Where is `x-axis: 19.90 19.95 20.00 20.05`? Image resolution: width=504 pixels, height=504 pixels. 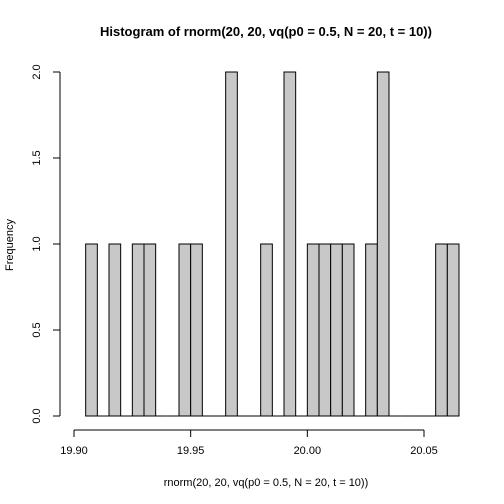
x-axis: 19.90 19.95 20.00 20.05 is located at coordinates (249, 443).